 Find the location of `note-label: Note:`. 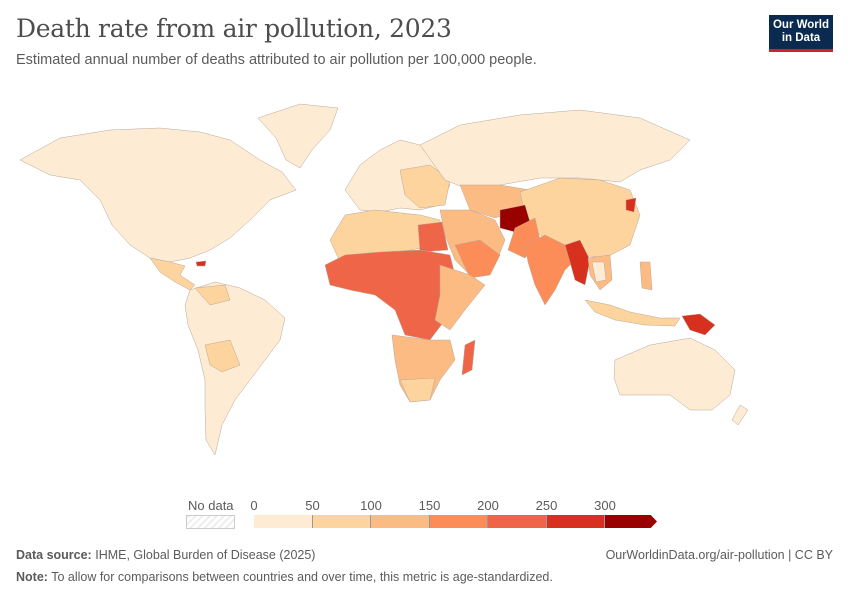

note-label: Note: is located at coordinates (32, 577).